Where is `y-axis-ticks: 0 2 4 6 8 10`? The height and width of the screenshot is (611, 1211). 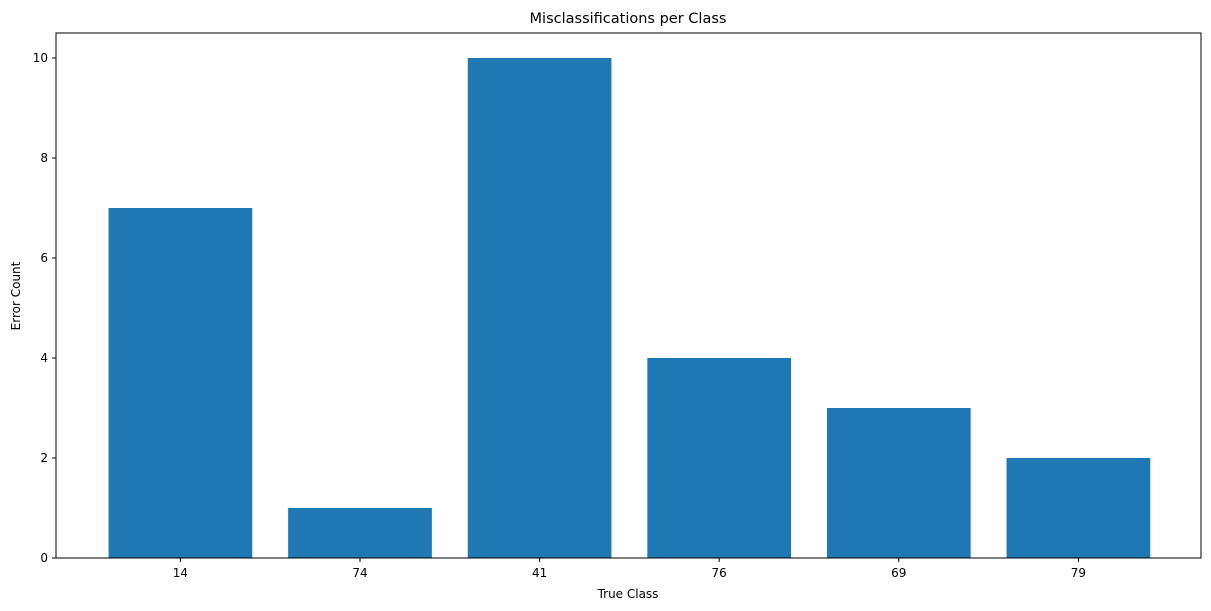
y-axis-ticks: 0 2 4 6 8 10 is located at coordinates (44, 308).